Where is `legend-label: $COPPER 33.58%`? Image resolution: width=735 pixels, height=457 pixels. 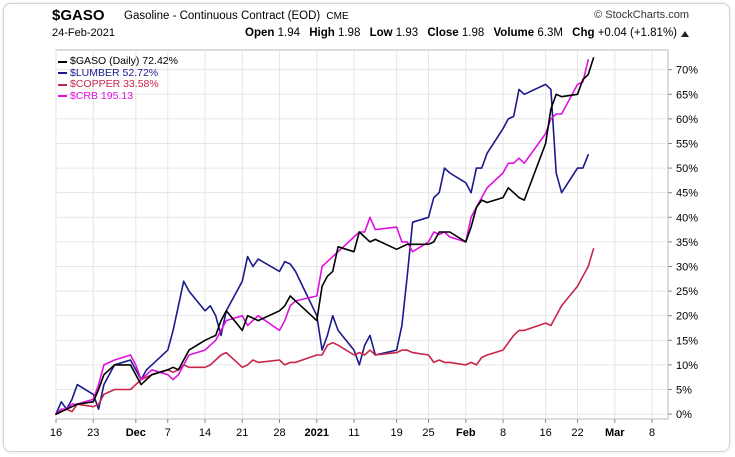
legend-label: $COPPER 33.58% is located at coordinates (114, 84).